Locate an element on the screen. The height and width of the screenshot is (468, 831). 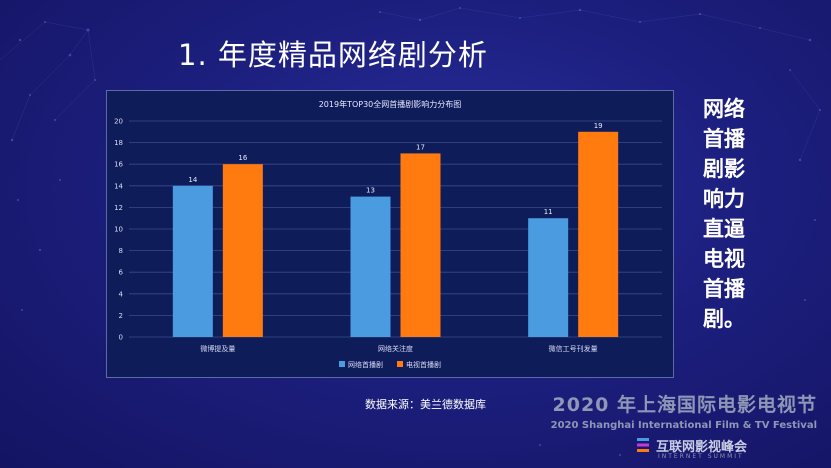
x-tick-label: 微信工号刊发量 is located at coordinates (573, 348).